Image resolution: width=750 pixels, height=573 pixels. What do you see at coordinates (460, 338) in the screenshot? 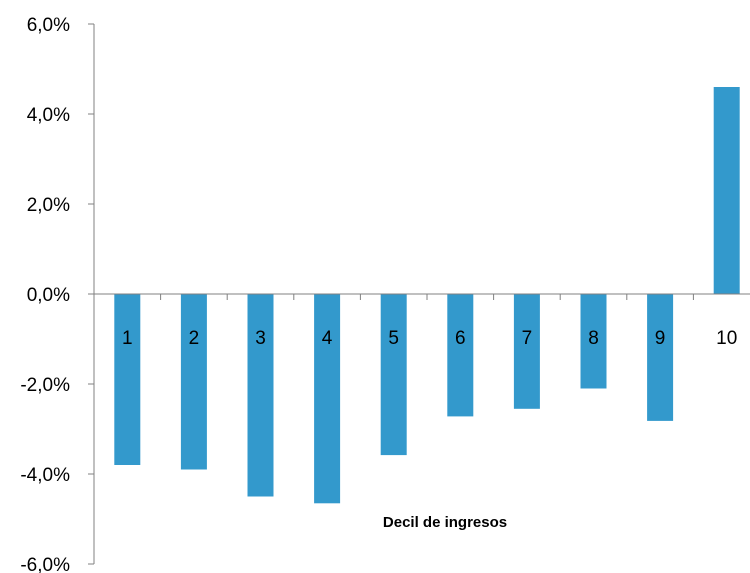
I see `x-category-label: 6` at bounding box center [460, 338].